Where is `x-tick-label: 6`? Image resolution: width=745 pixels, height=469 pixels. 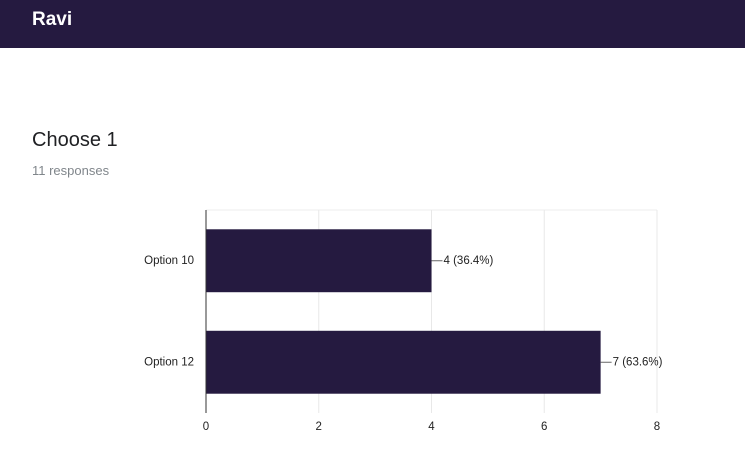 x-tick-label: 6 is located at coordinates (544, 427).